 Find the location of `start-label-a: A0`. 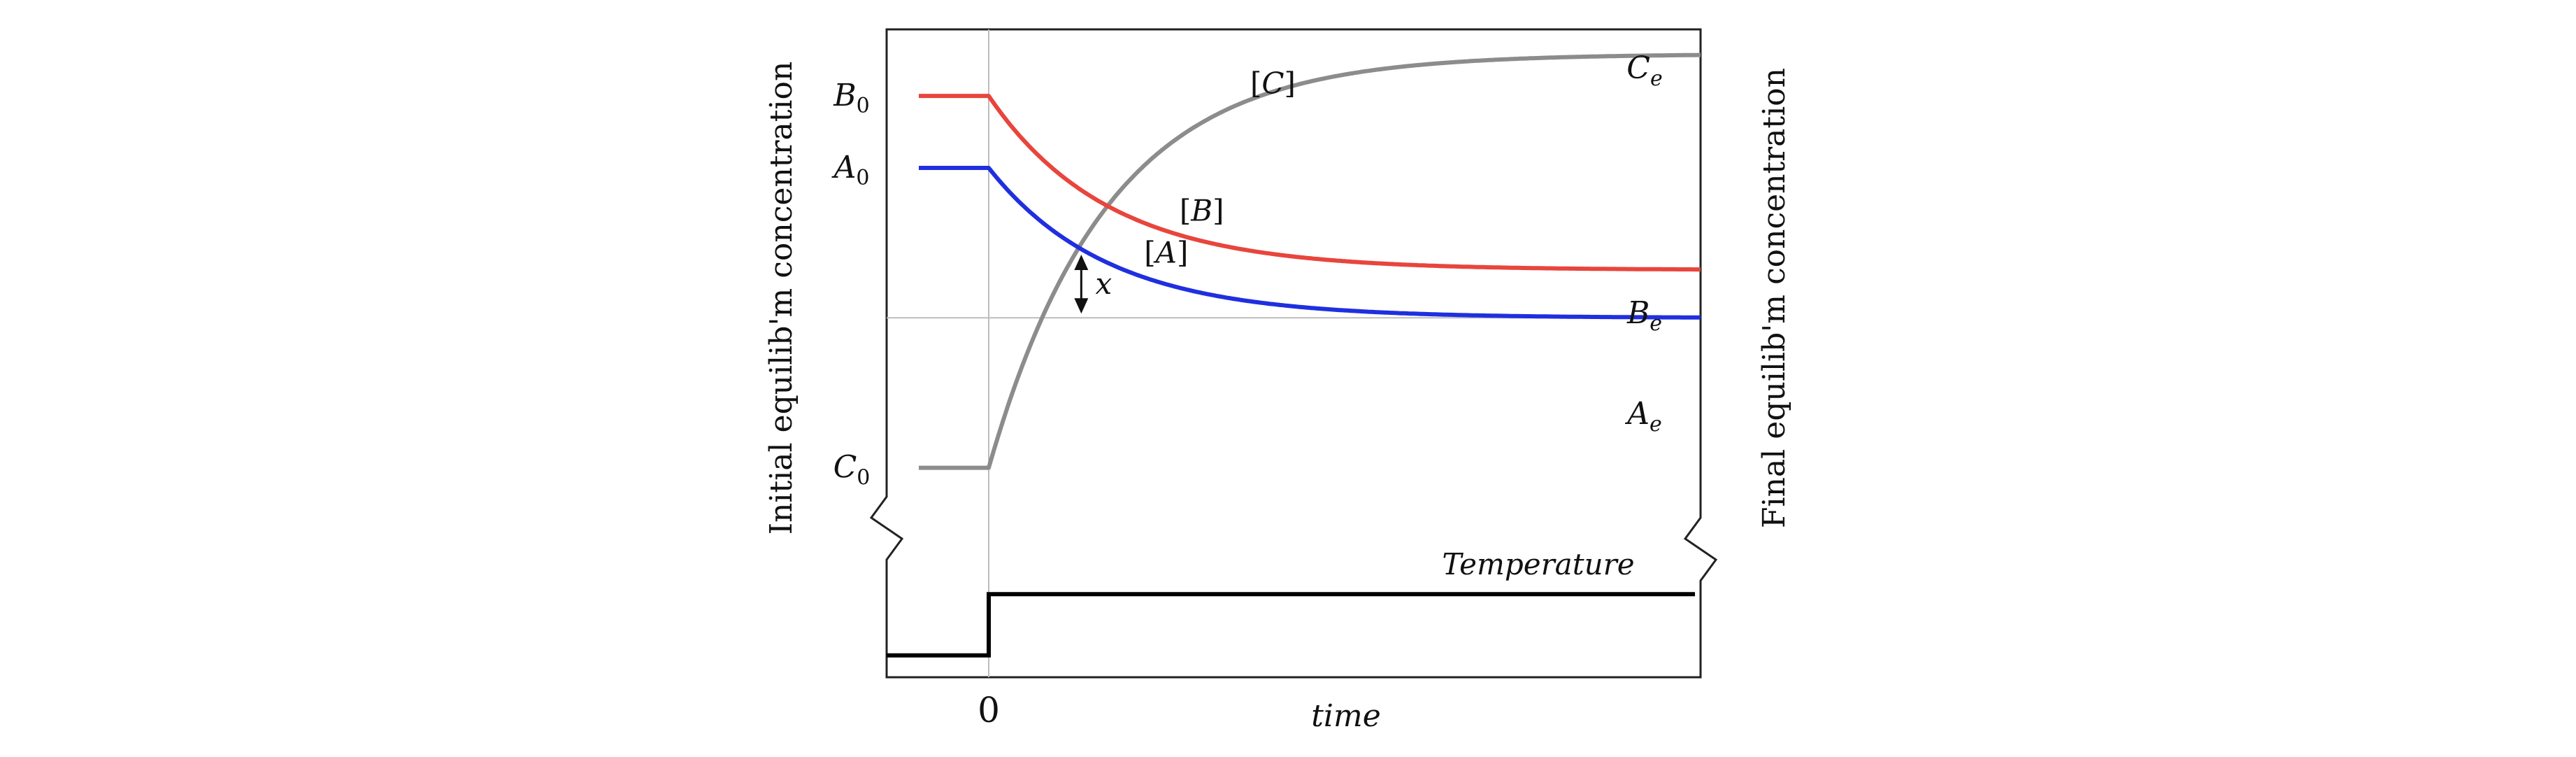

start-label-a: A0 is located at coordinates (850, 170).